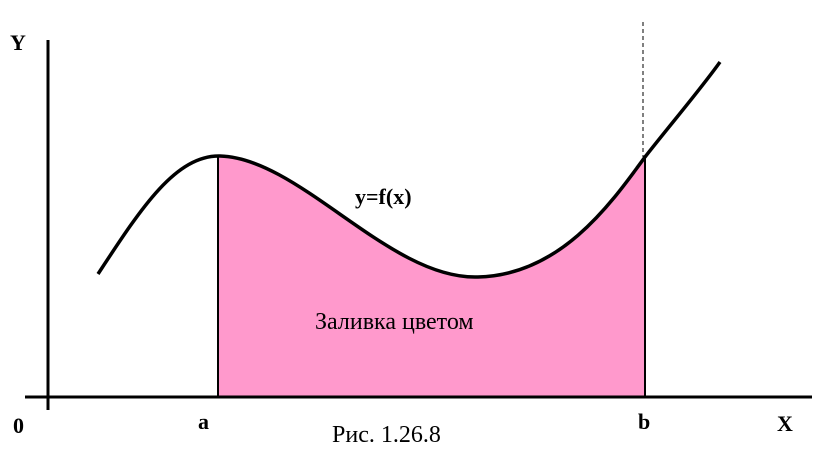 The image size is (819, 453). What do you see at coordinates (18, 425) in the screenshot?
I see `origin-label: 0` at bounding box center [18, 425].